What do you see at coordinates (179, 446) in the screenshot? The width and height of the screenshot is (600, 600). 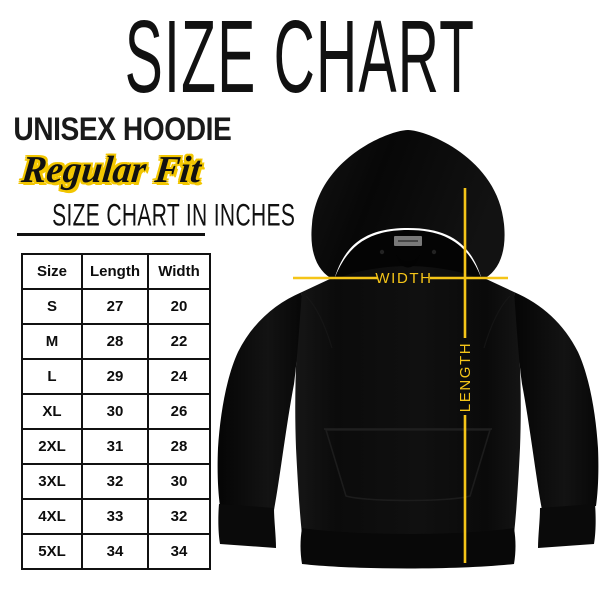 I see `cell-width: 28` at bounding box center [179, 446].